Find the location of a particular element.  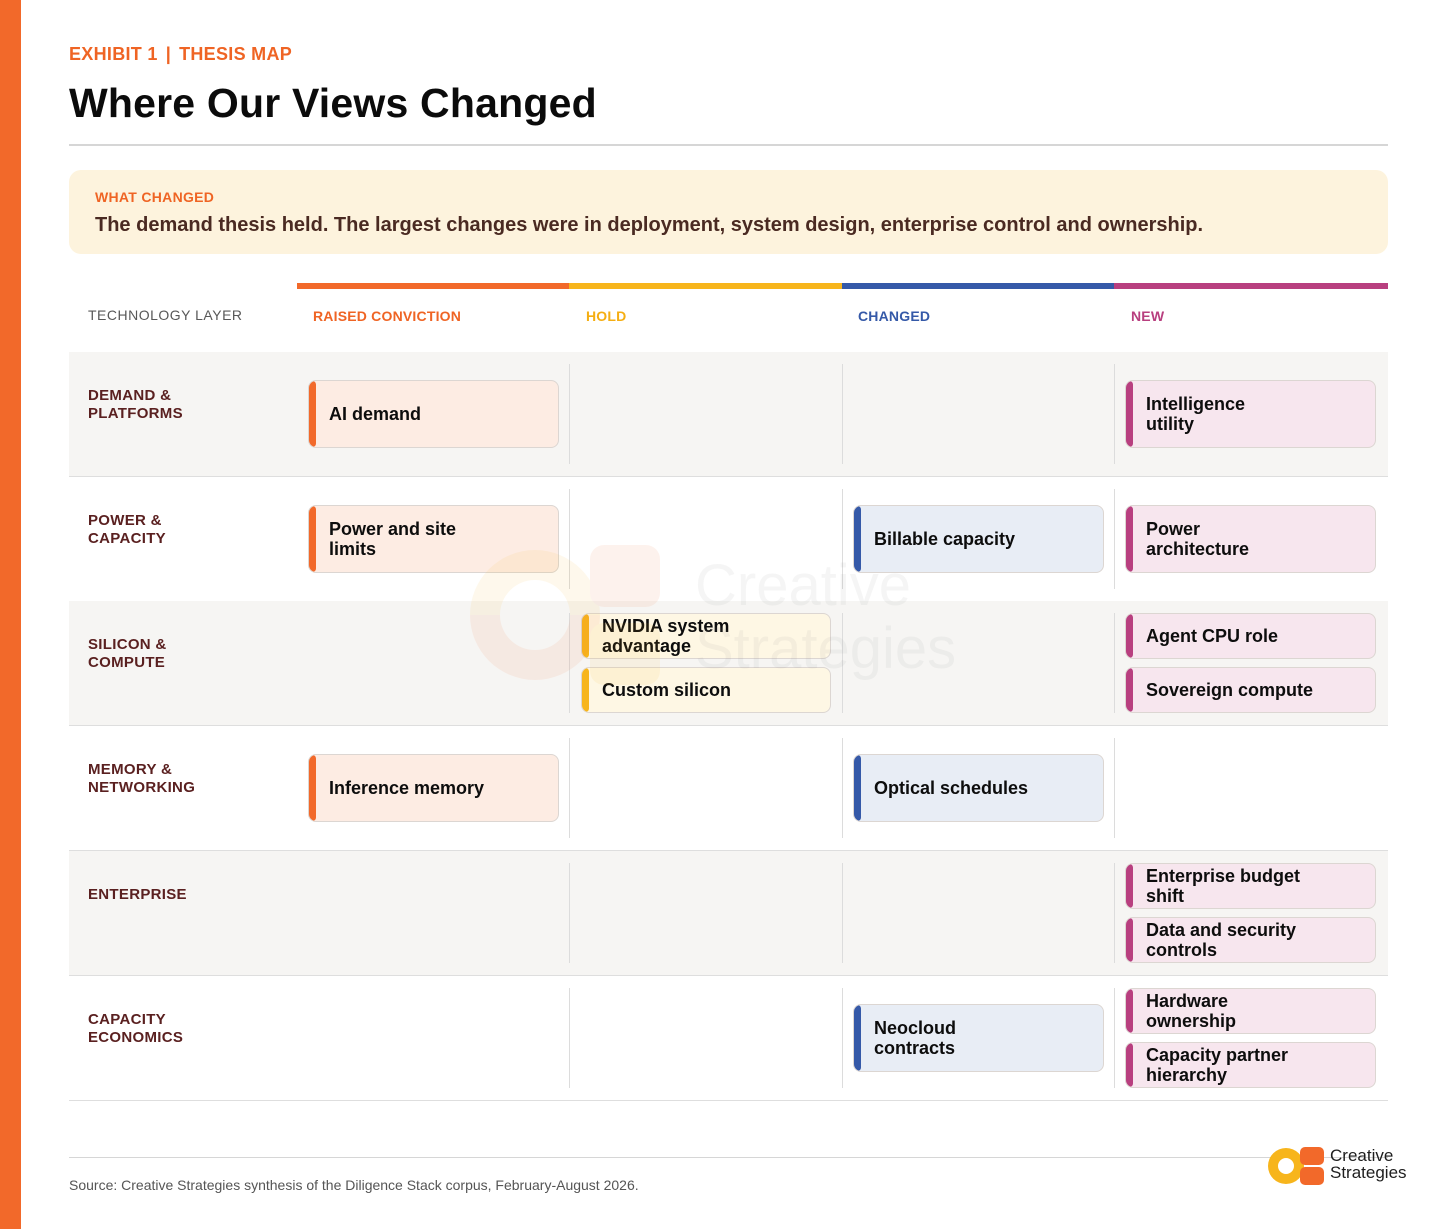

thesis-card-raised: AI demand is located at coordinates (433, 414).